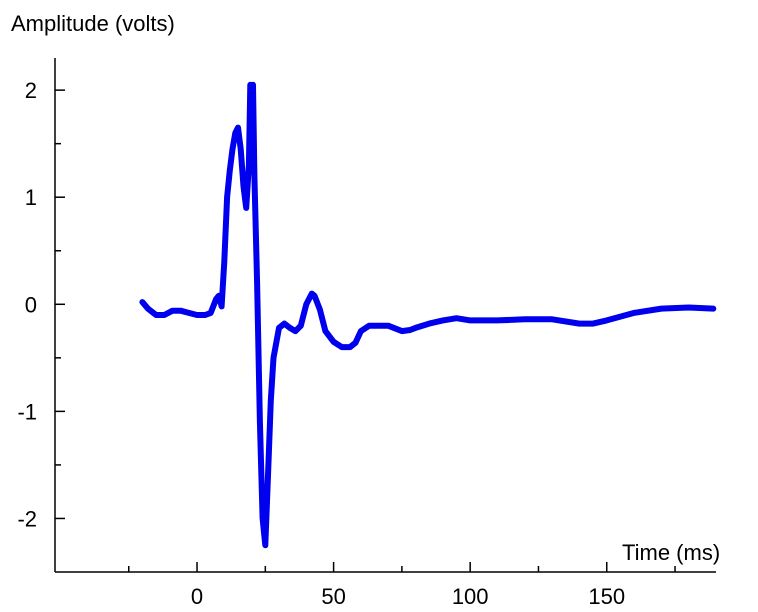  What do you see at coordinates (93, 23) in the screenshot?
I see `y-axis-title: Amplitude (volts)` at bounding box center [93, 23].